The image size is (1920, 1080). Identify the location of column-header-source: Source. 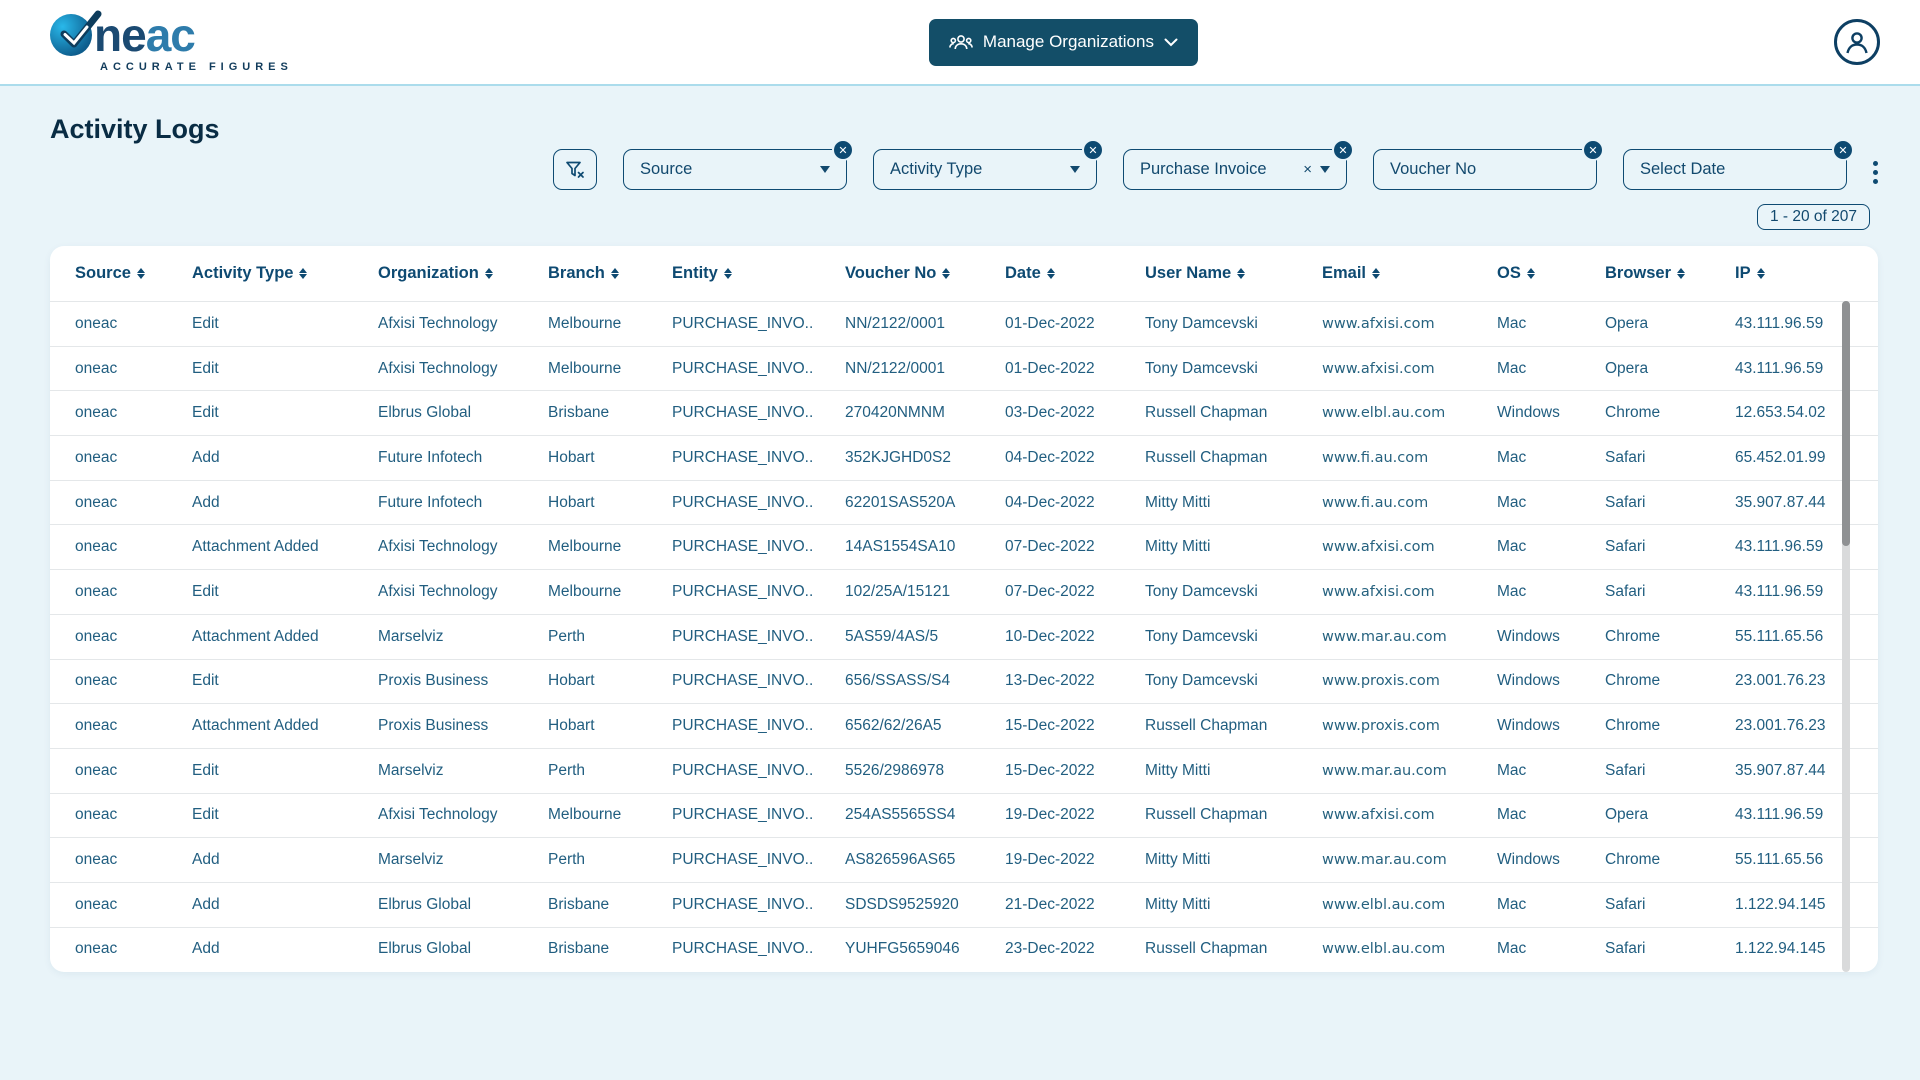
(133, 273).